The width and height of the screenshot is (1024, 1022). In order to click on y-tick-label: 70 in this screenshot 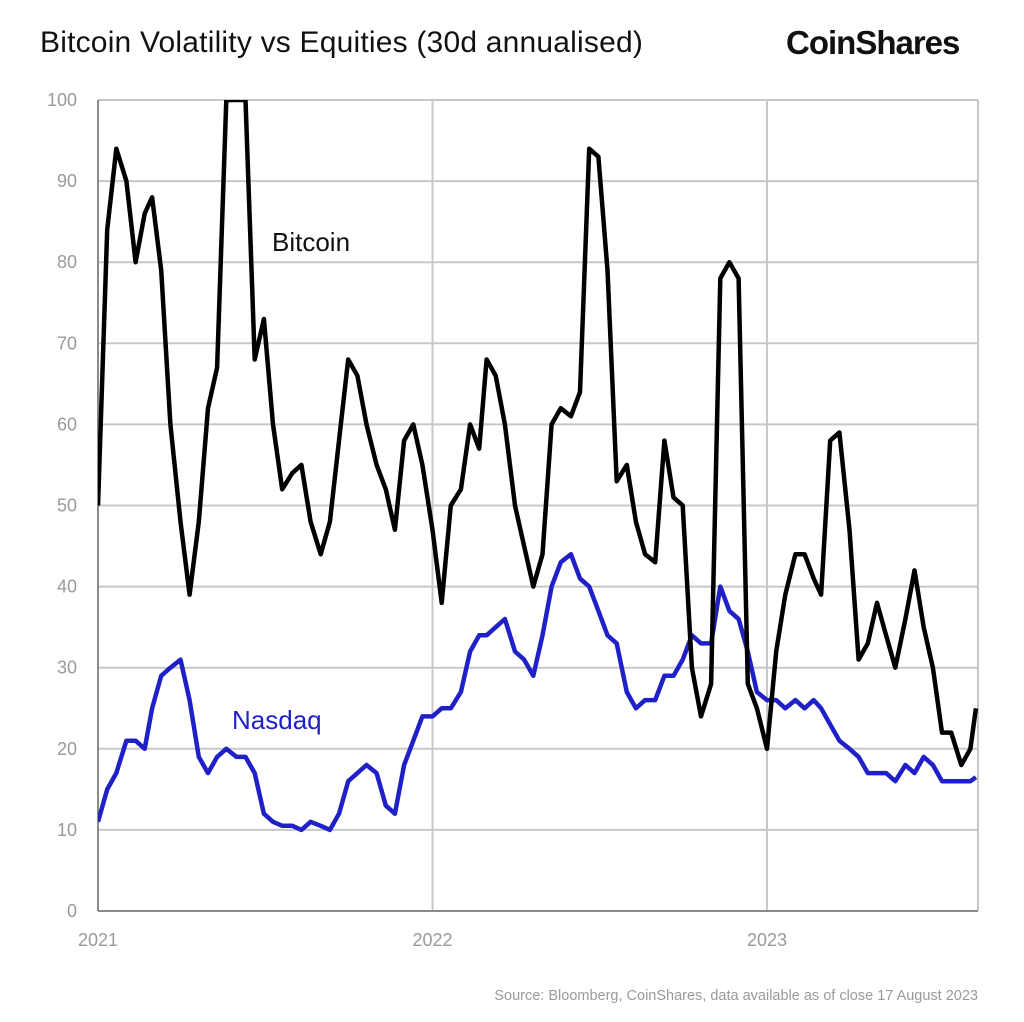, I will do `click(67, 343)`.